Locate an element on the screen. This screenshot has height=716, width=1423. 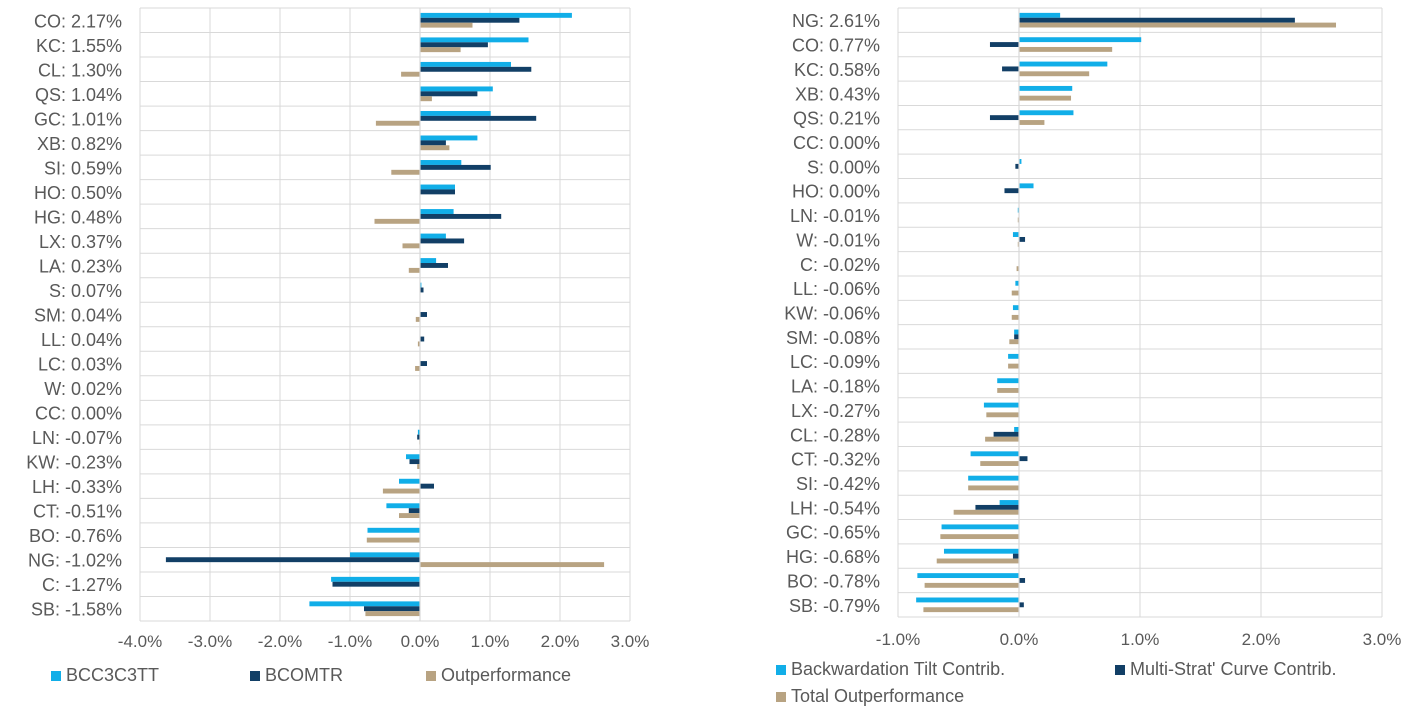
category-label: LC: 0.03% is located at coordinates (80, 365).